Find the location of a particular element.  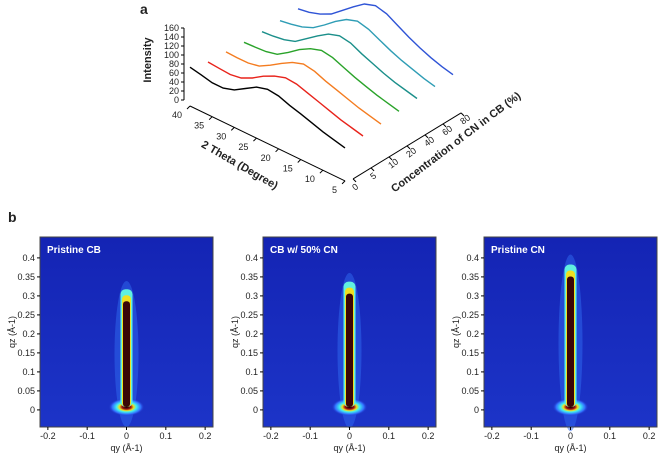

z-axis-title: Concentration of CN in CB (%) is located at coordinates (456, 142).